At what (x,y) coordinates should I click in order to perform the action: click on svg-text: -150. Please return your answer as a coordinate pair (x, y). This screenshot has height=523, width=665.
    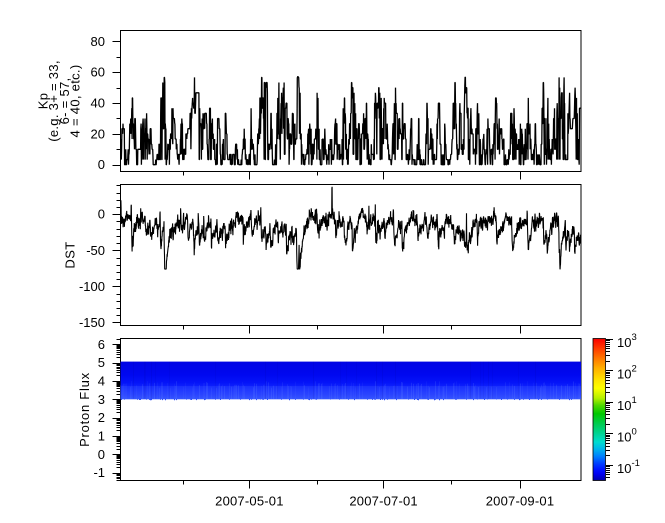
    Looking at the image, I should click on (92, 322).